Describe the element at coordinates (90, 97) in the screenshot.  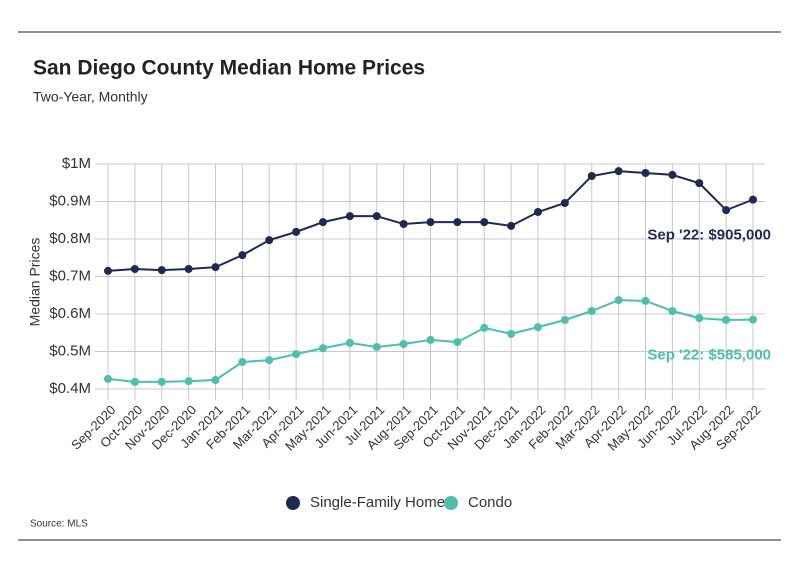
I see `chart-subtitle: Two-Year, Monthly` at that location.